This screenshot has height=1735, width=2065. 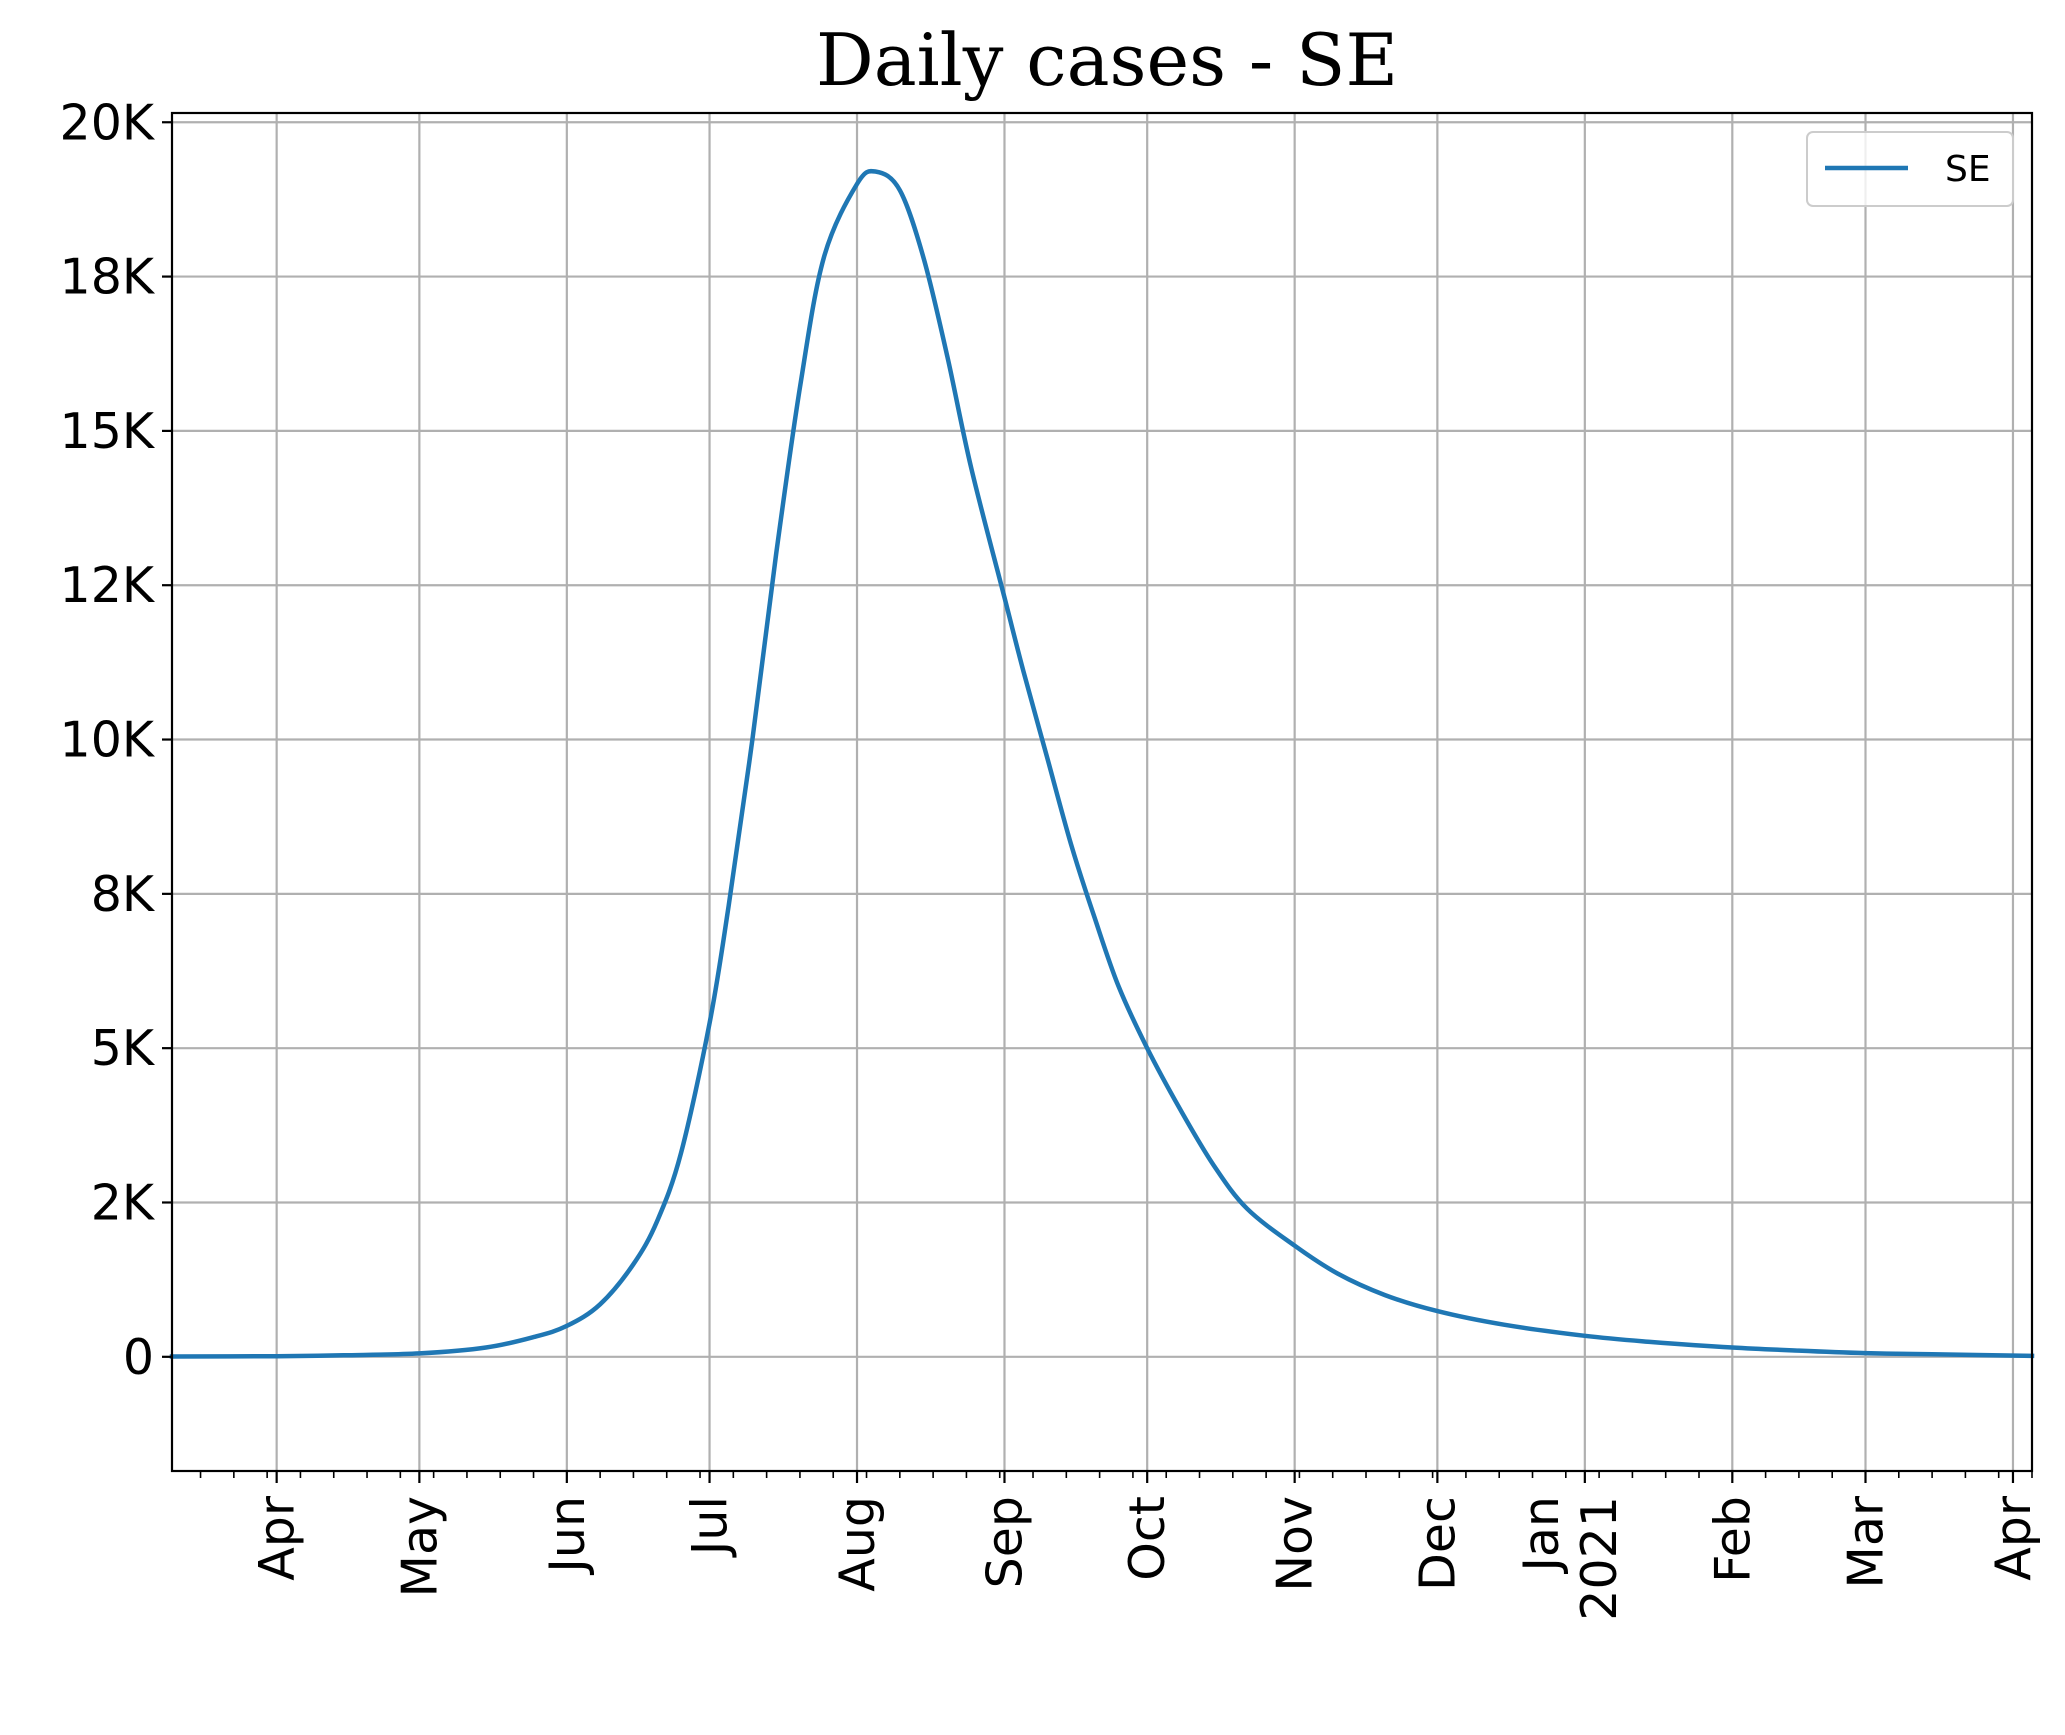 I want to click on y-tick-label-5: 12K, so click(x=108, y=585).